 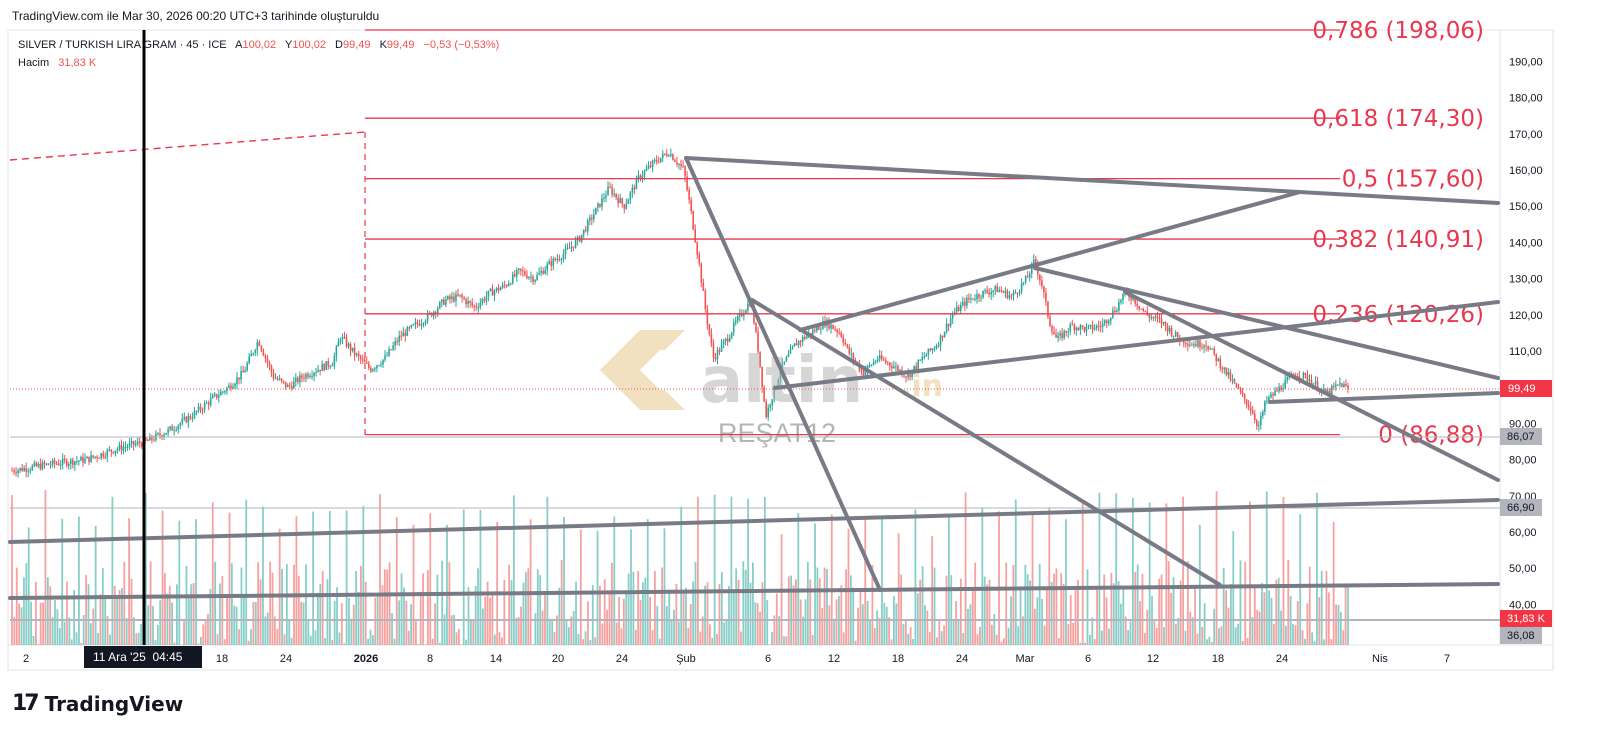 What do you see at coordinates (33, 63) in the screenshot?
I see `legend-volume-label: Hacim` at bounding box center [33, 63].